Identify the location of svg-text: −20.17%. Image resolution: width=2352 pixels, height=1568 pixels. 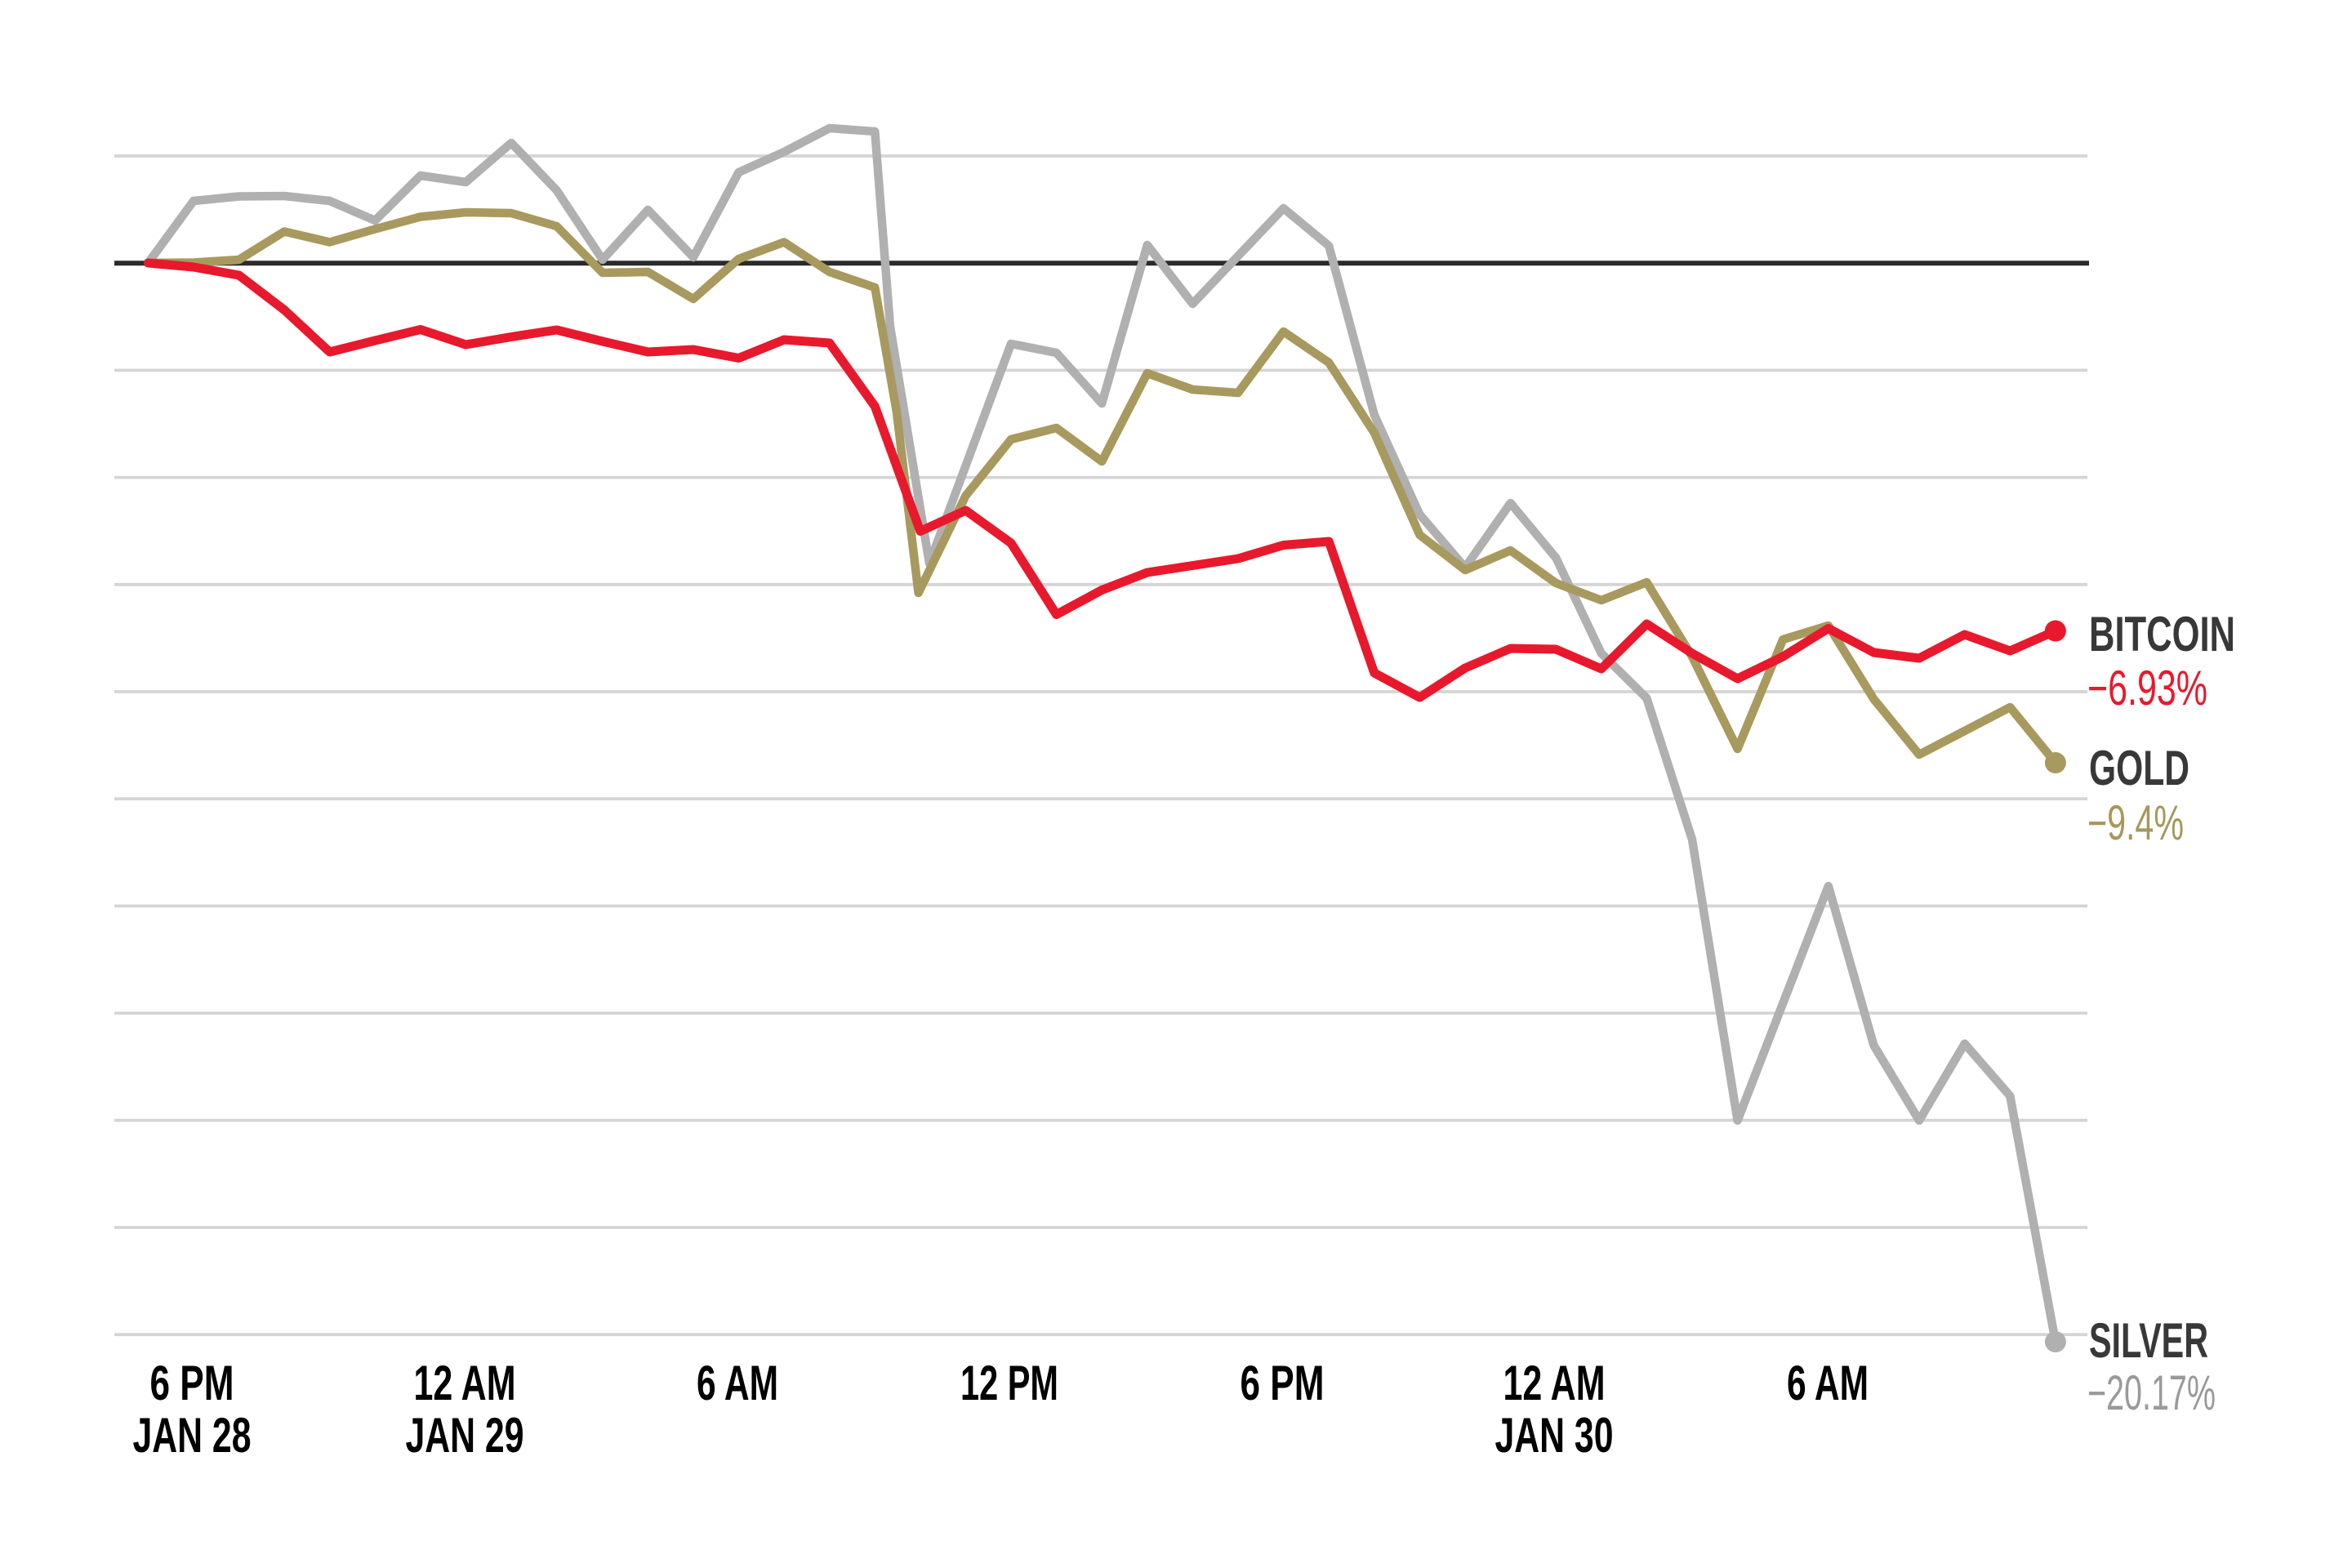
(2151, 1392).